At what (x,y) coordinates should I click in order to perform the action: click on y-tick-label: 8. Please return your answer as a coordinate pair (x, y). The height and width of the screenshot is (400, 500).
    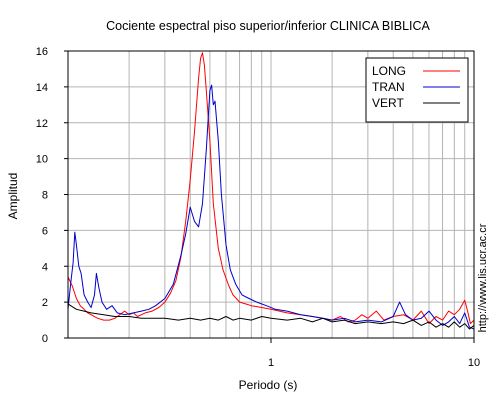
    Looking at the image, I should click on (45, 196).